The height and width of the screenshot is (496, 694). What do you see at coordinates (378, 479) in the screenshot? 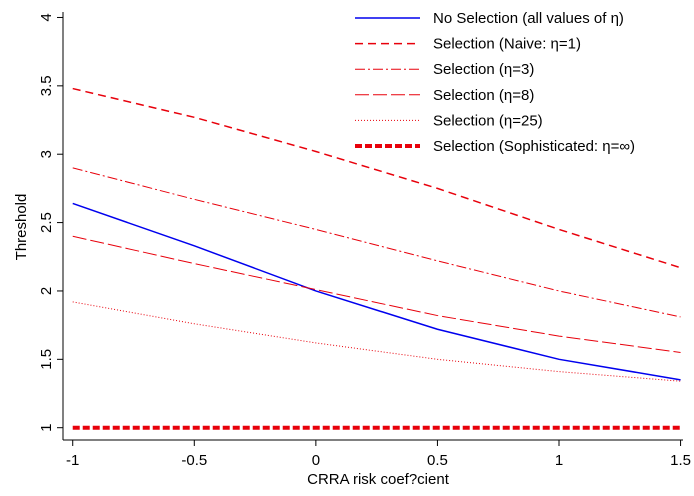
I see `x-axis-label: CRRA risk coef?cient` at bounding box center [378, 479].